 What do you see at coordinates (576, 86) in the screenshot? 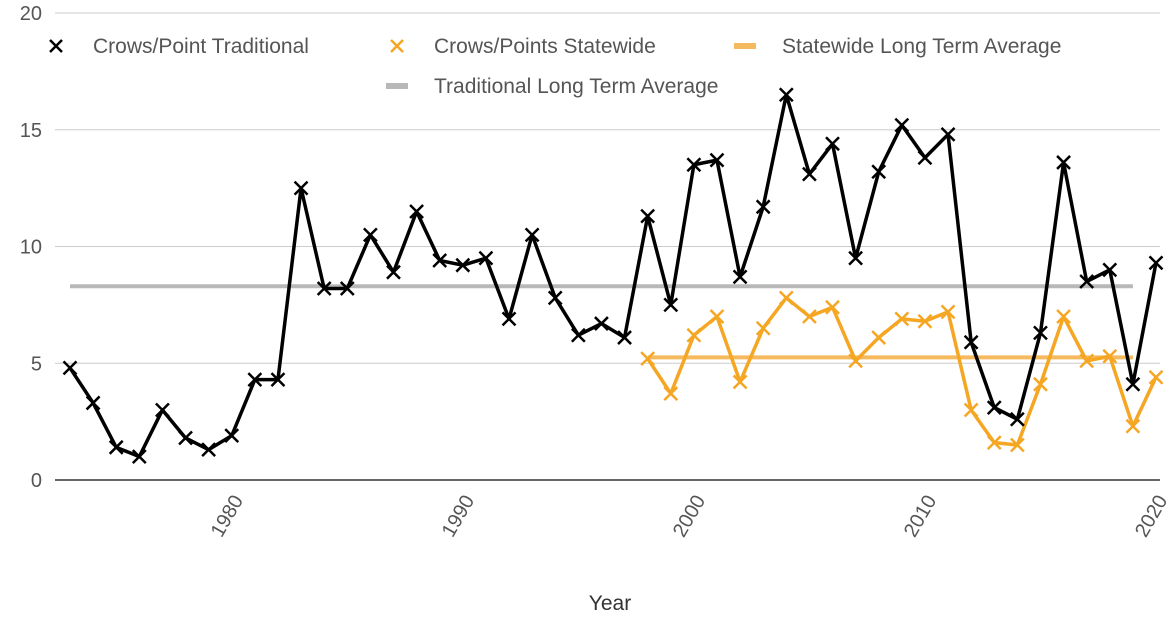
I see `legend-label: Traditional Long Term Average` at bounding box center [576, 86].